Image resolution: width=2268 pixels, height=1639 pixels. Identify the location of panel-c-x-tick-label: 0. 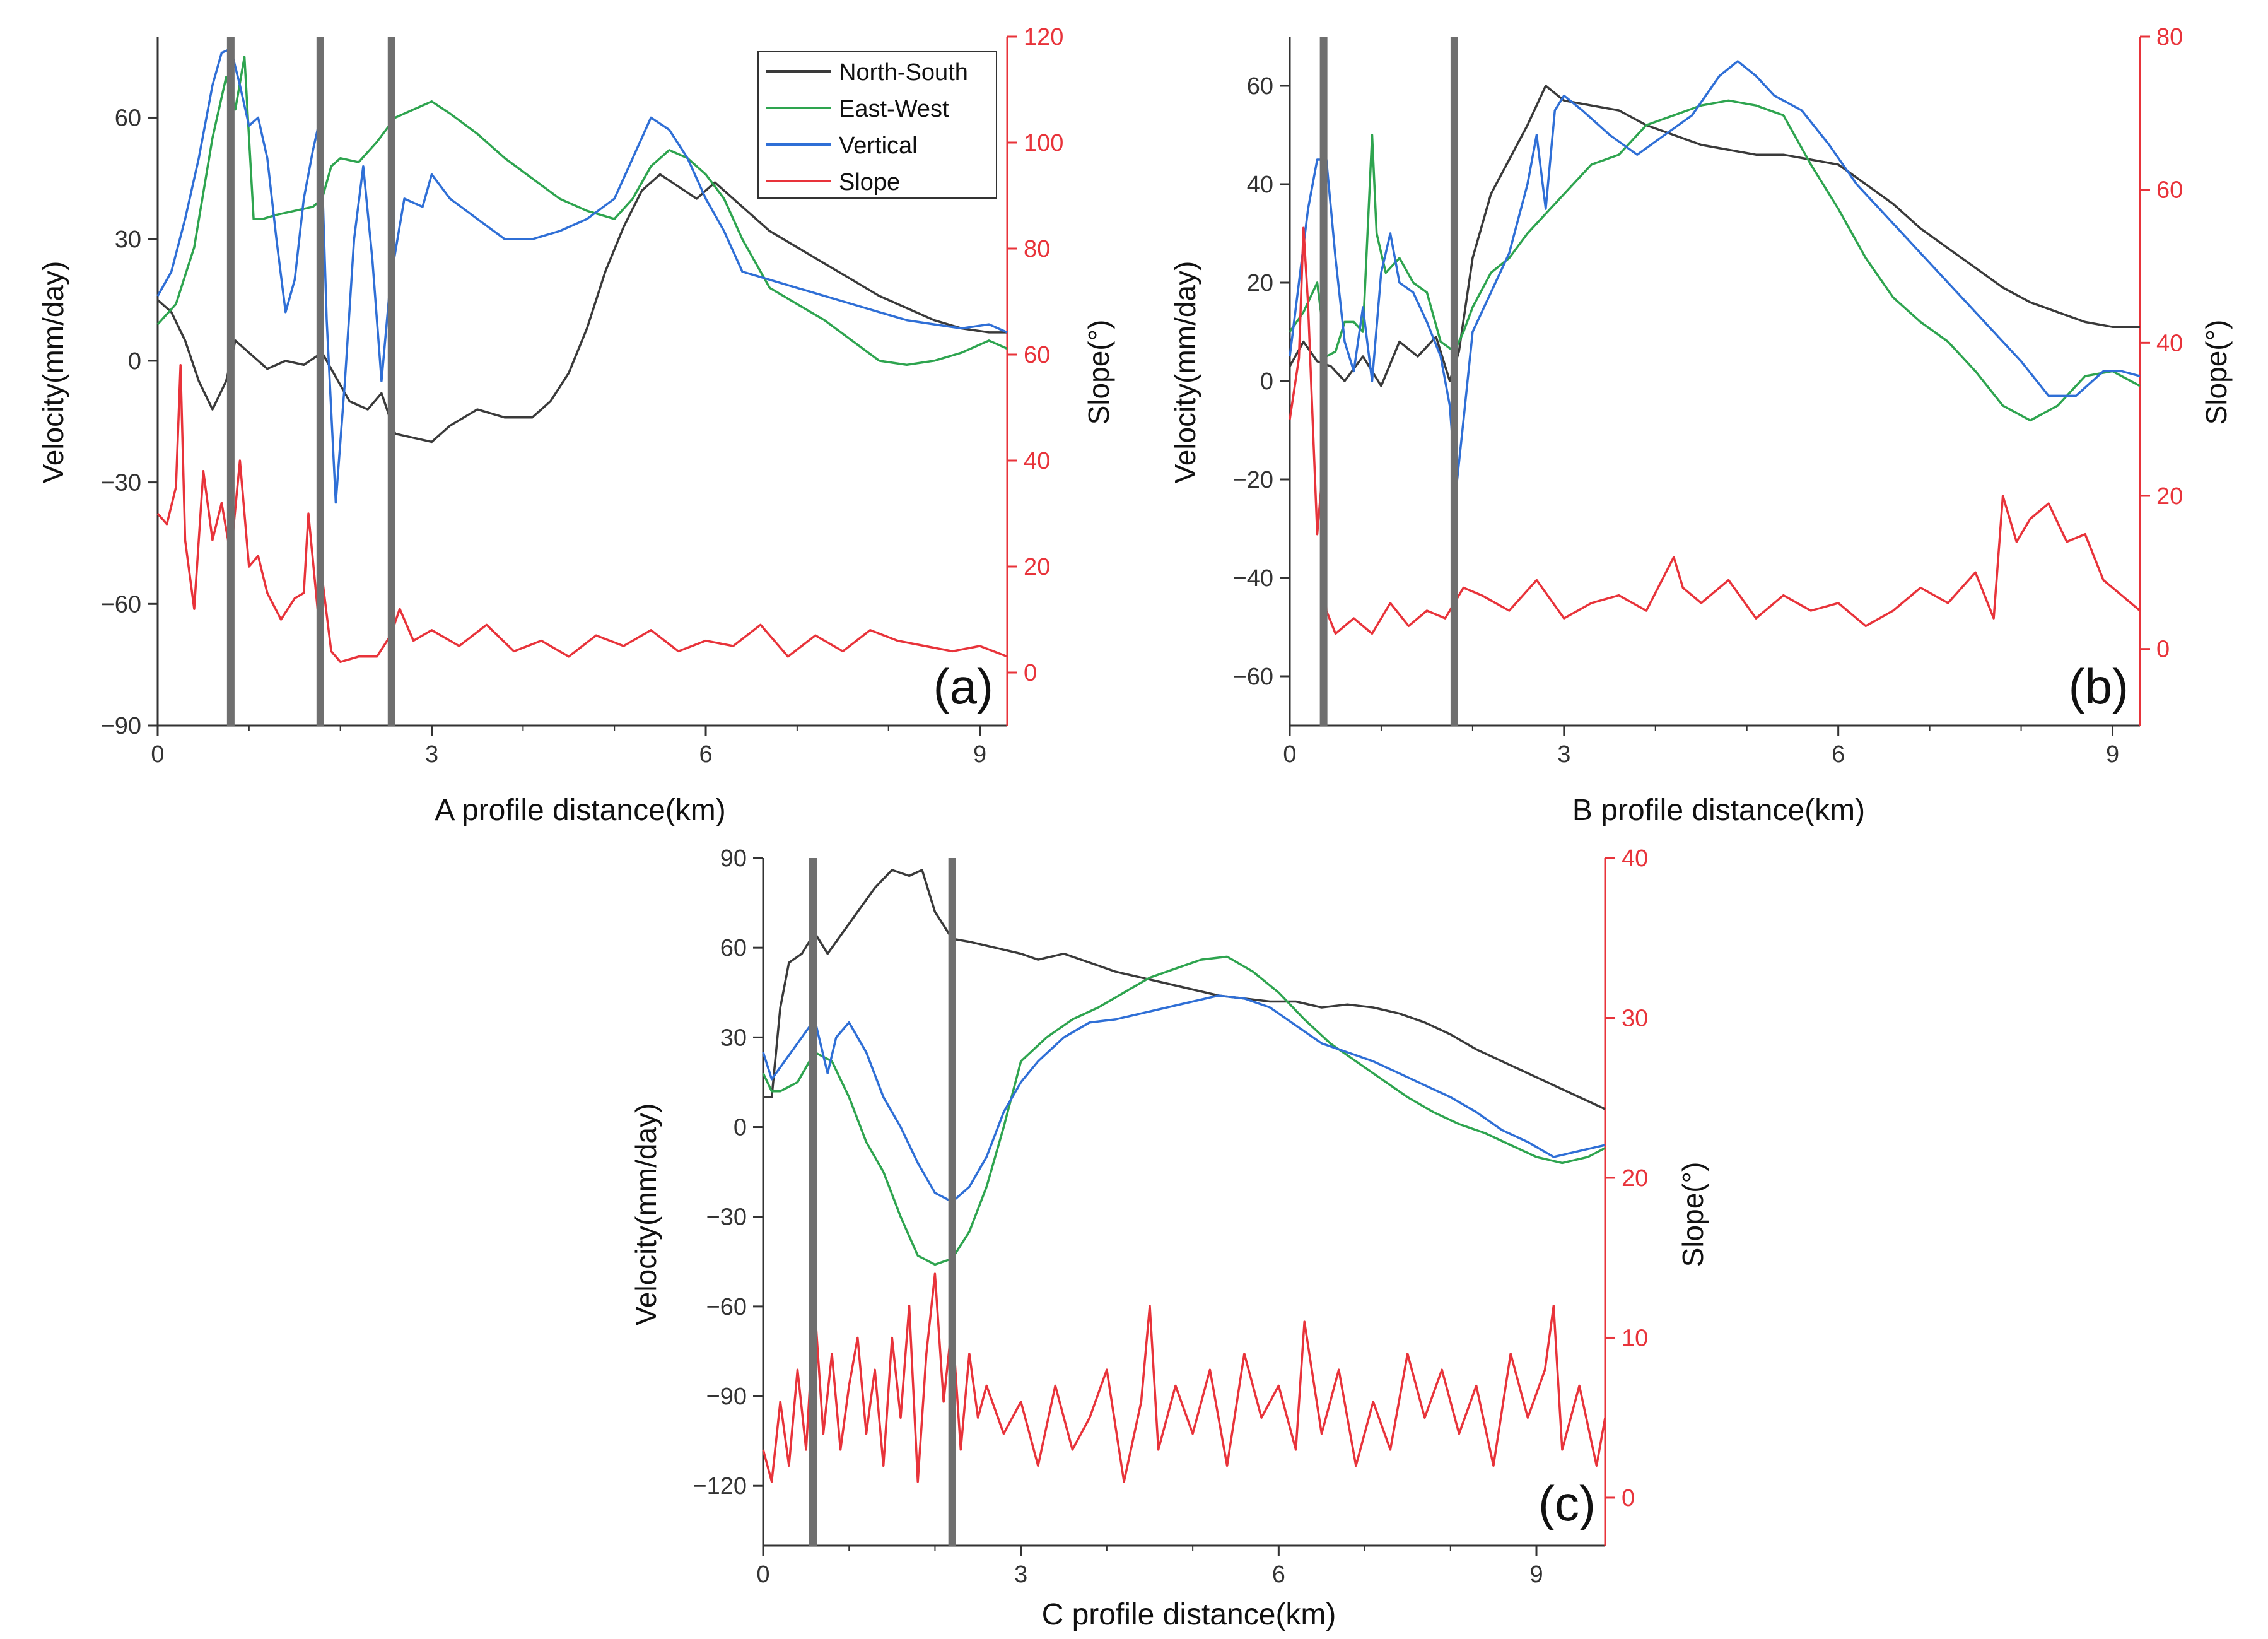
(762, 1574).